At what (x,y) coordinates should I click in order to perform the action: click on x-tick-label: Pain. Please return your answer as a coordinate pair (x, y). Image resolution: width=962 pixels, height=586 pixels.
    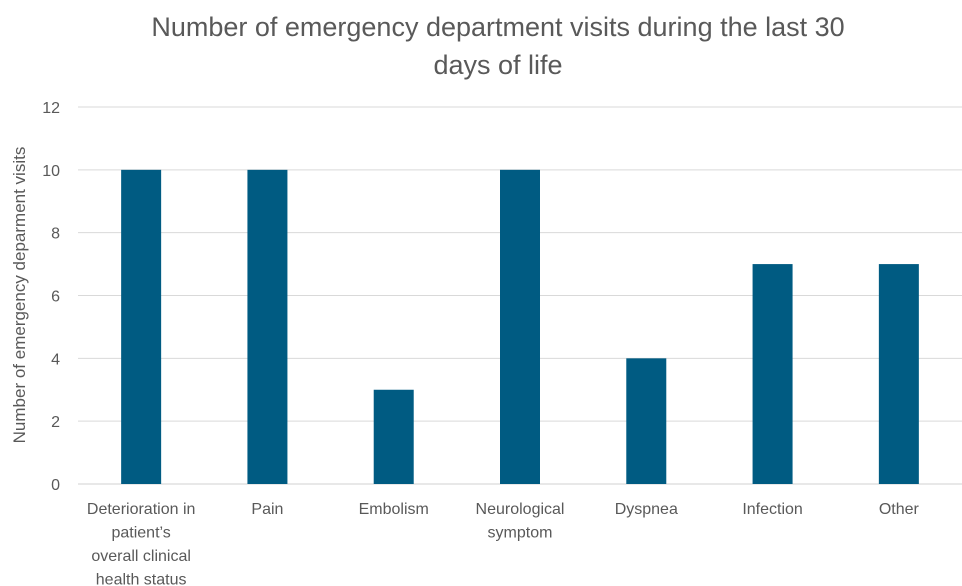
    Looking at the image, I should click on (267, 509).